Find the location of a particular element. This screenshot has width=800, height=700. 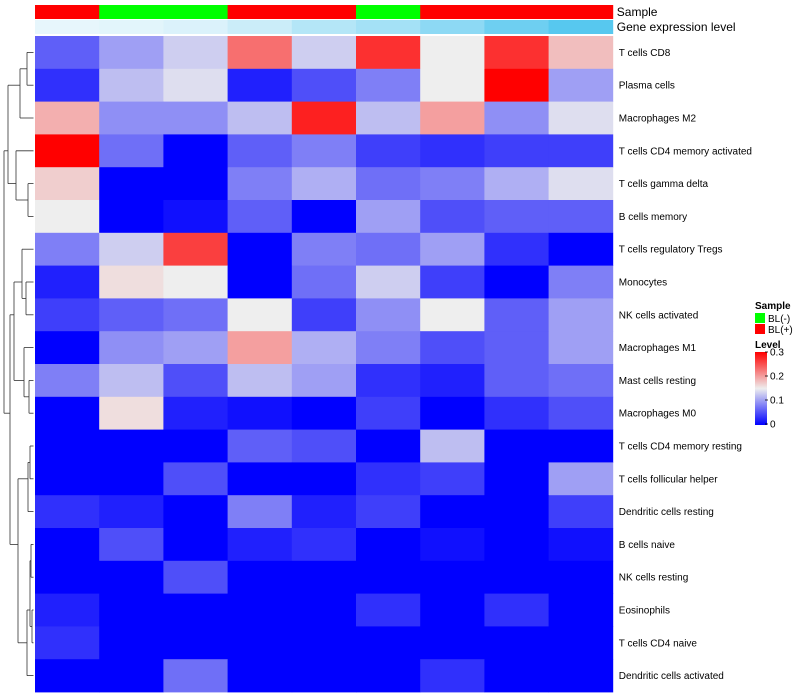

row-label: Mast cells resting is located at coordinates (657, 381).